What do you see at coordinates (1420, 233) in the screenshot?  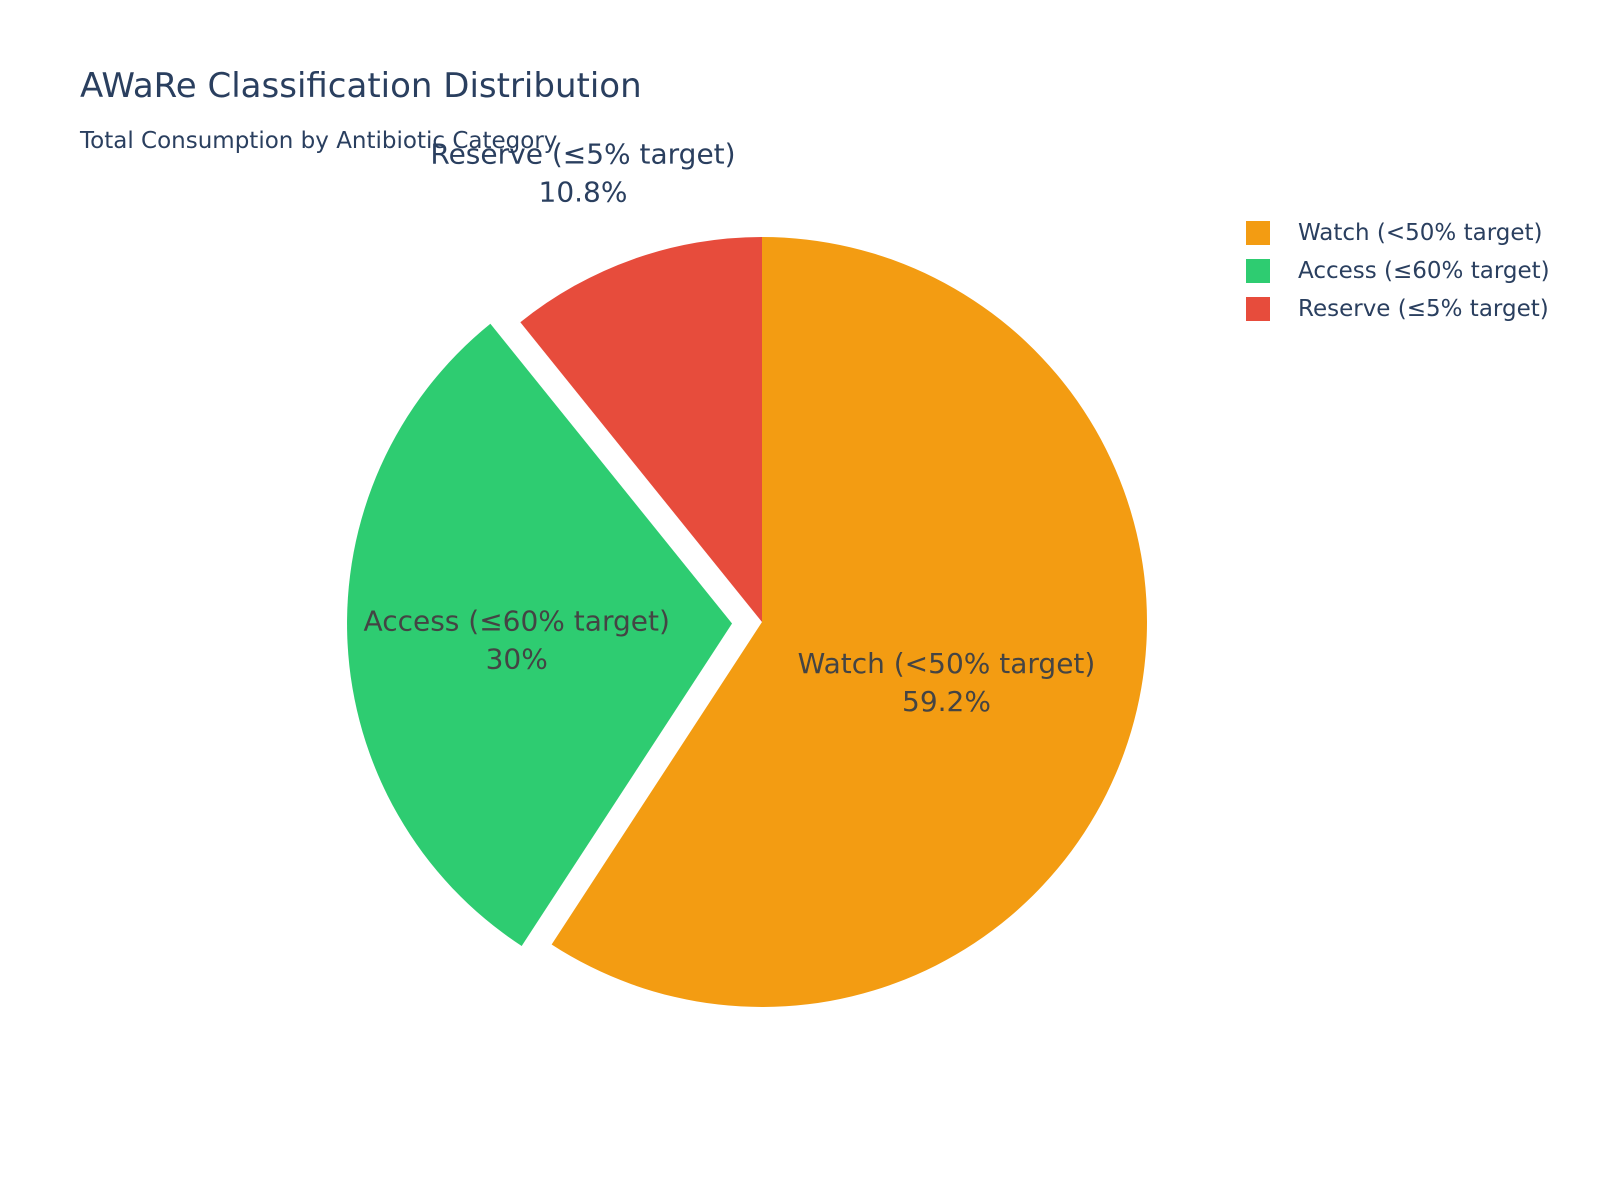 I see `legend-label-watch: Watch (<50% target)` at bounding box center [1420, 233].